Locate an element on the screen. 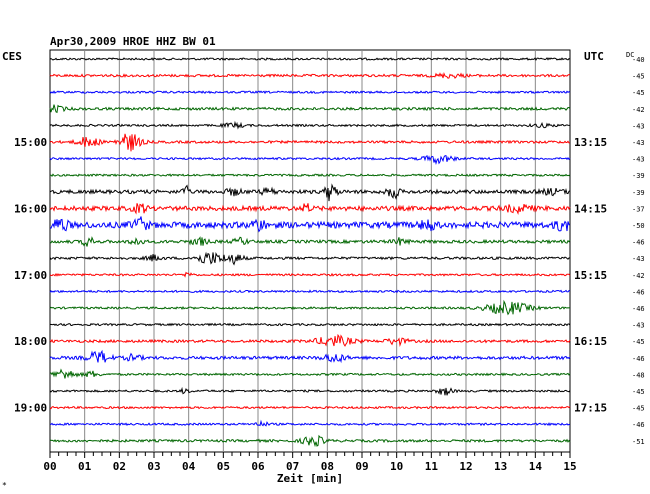  x-axis-label: Zeit [min] is located at coordinates (310, 478).